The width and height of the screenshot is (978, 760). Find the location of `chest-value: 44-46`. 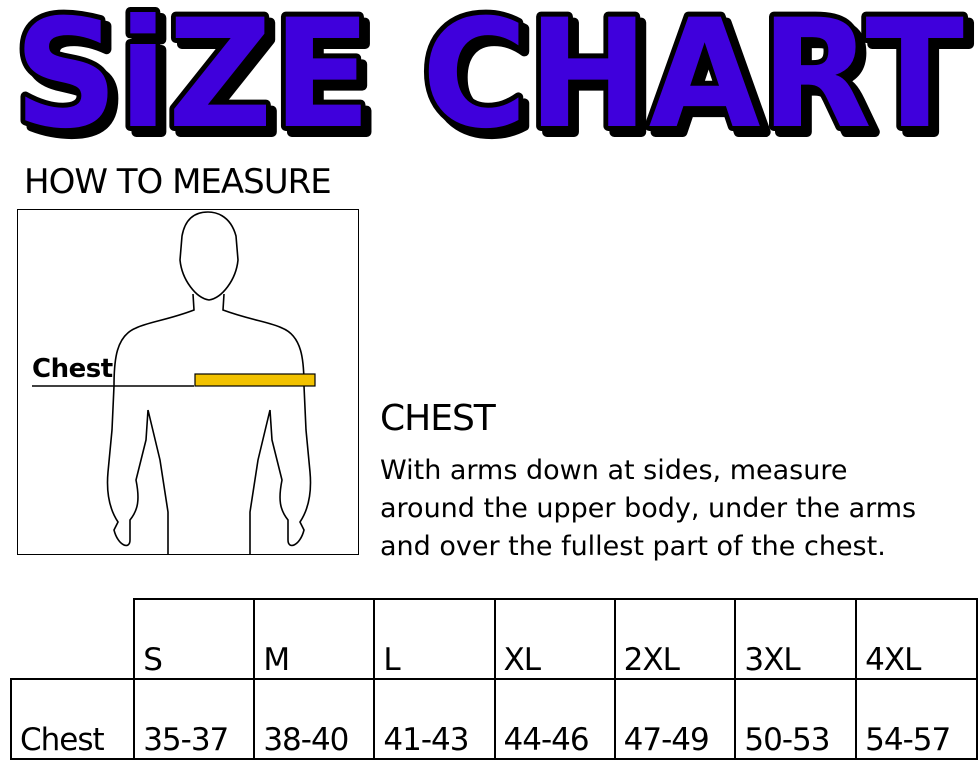

chest-value: 44-46 is located at coordinates (554, 719).